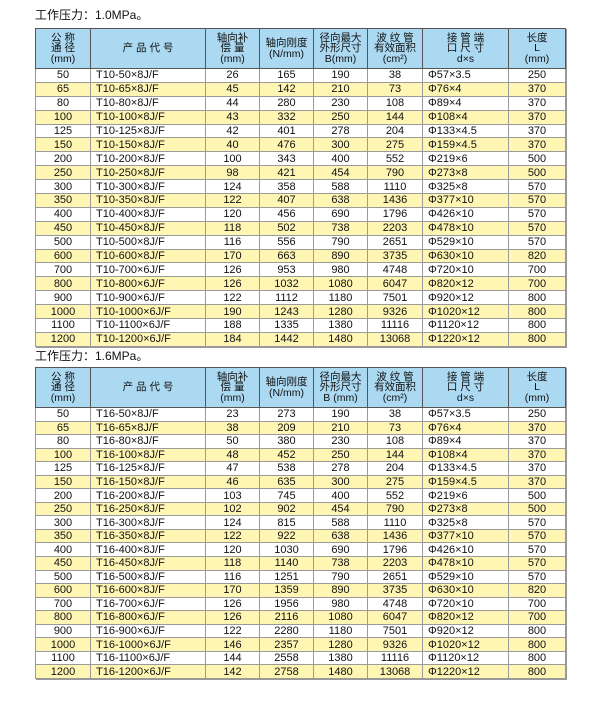 The width and height of the screenshot is (600, 711). I want to click on cell-max-radial-size: 250, so click(340, 455).